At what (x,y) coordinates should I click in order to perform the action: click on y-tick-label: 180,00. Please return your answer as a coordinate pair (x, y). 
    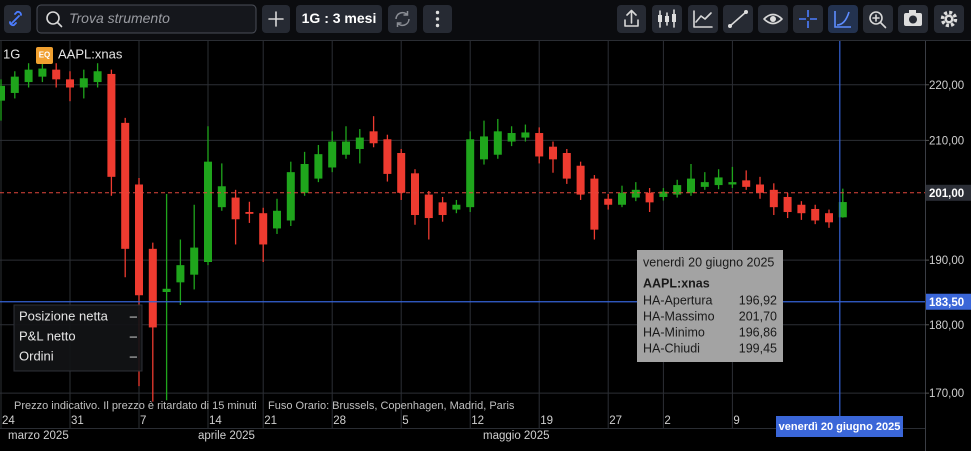
    Looking at the image, I should click on (946, 326).